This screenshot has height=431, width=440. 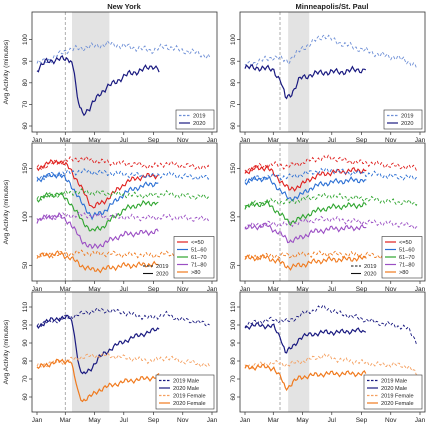 What do you see at coordinates (97, 231) in the screenshot?
I see `series-line-71–80-2020` at bounding box center [97, 231].